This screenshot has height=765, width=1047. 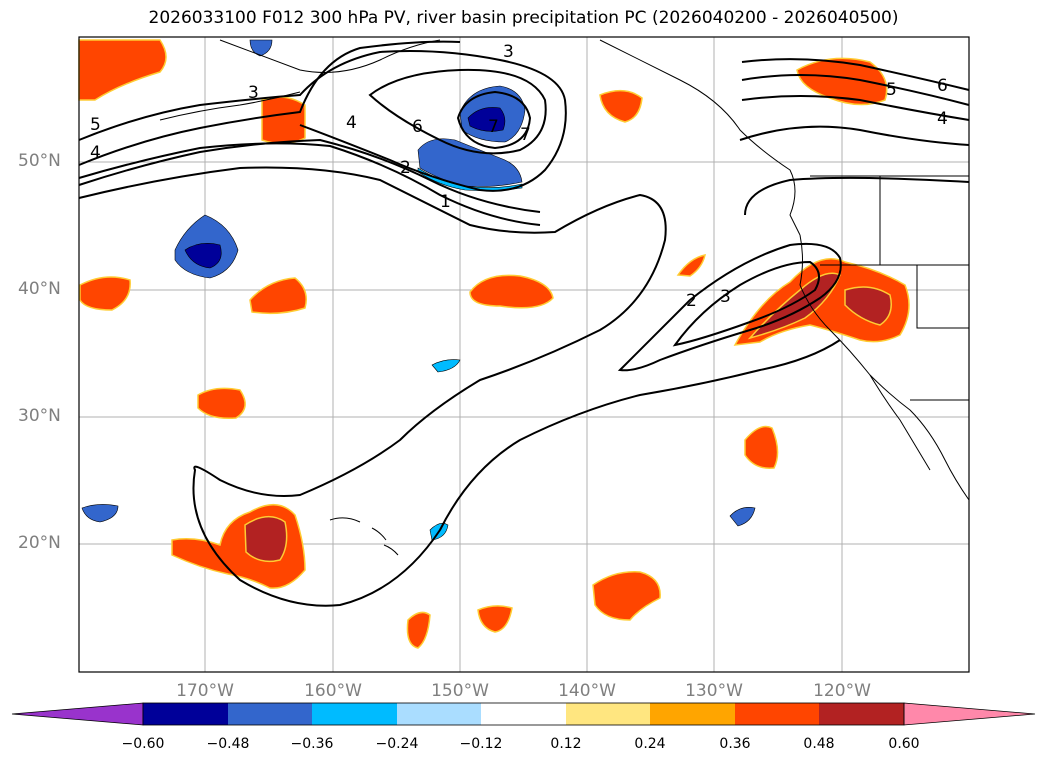 What do you see at coordinates (39, 543) in the screenshot?
I see `lat-label-20n: 20°N` at bounding box center [39, 543].